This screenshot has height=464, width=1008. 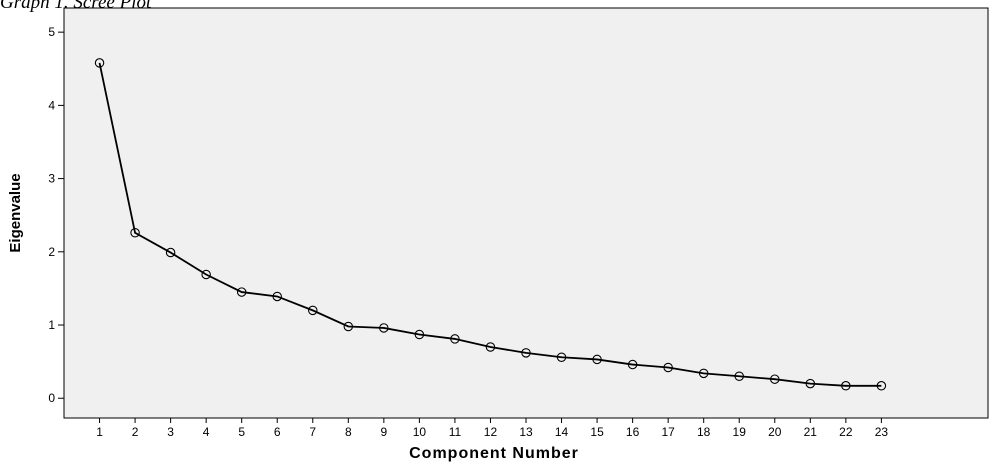 What do you see at coordinates (775, 432) in the screenshot?
I see `x-tick-label: 20` at bounding box center [775, 432].